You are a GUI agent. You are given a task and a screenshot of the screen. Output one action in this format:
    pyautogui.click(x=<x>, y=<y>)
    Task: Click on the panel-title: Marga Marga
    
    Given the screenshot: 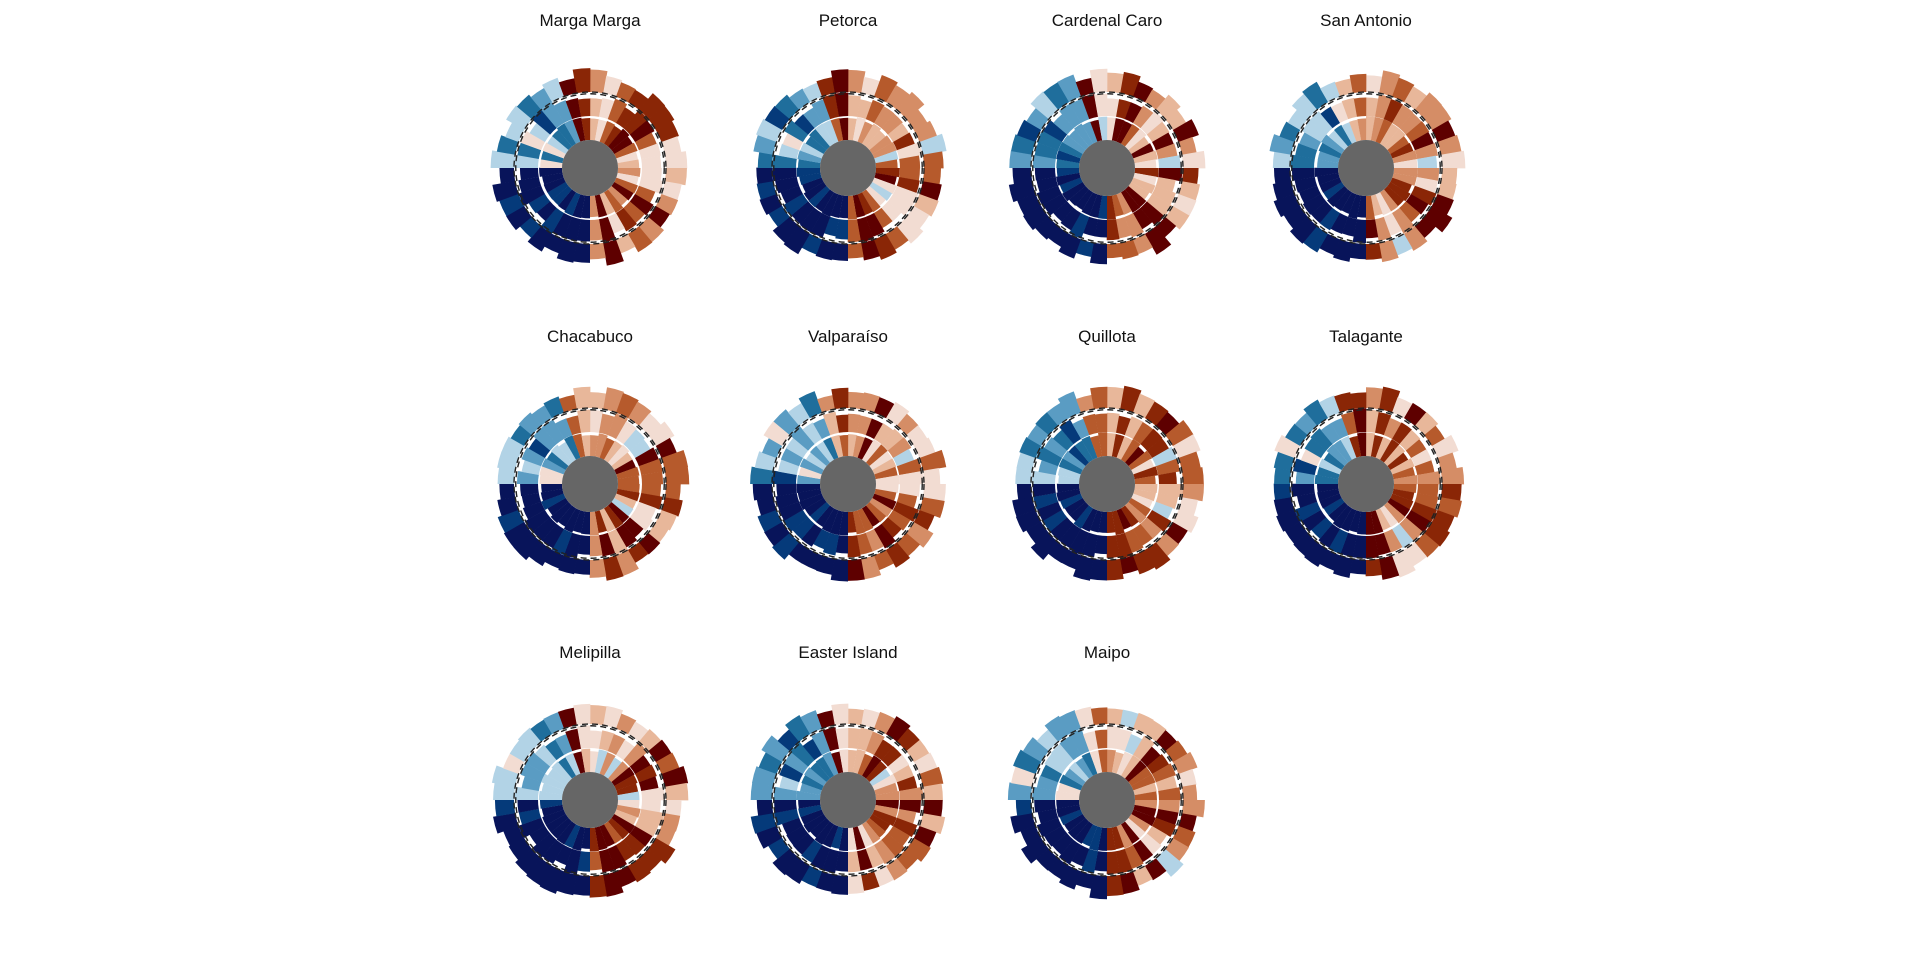 What is the action you would take?
    pyautogui.click(x=590, y=20)
    